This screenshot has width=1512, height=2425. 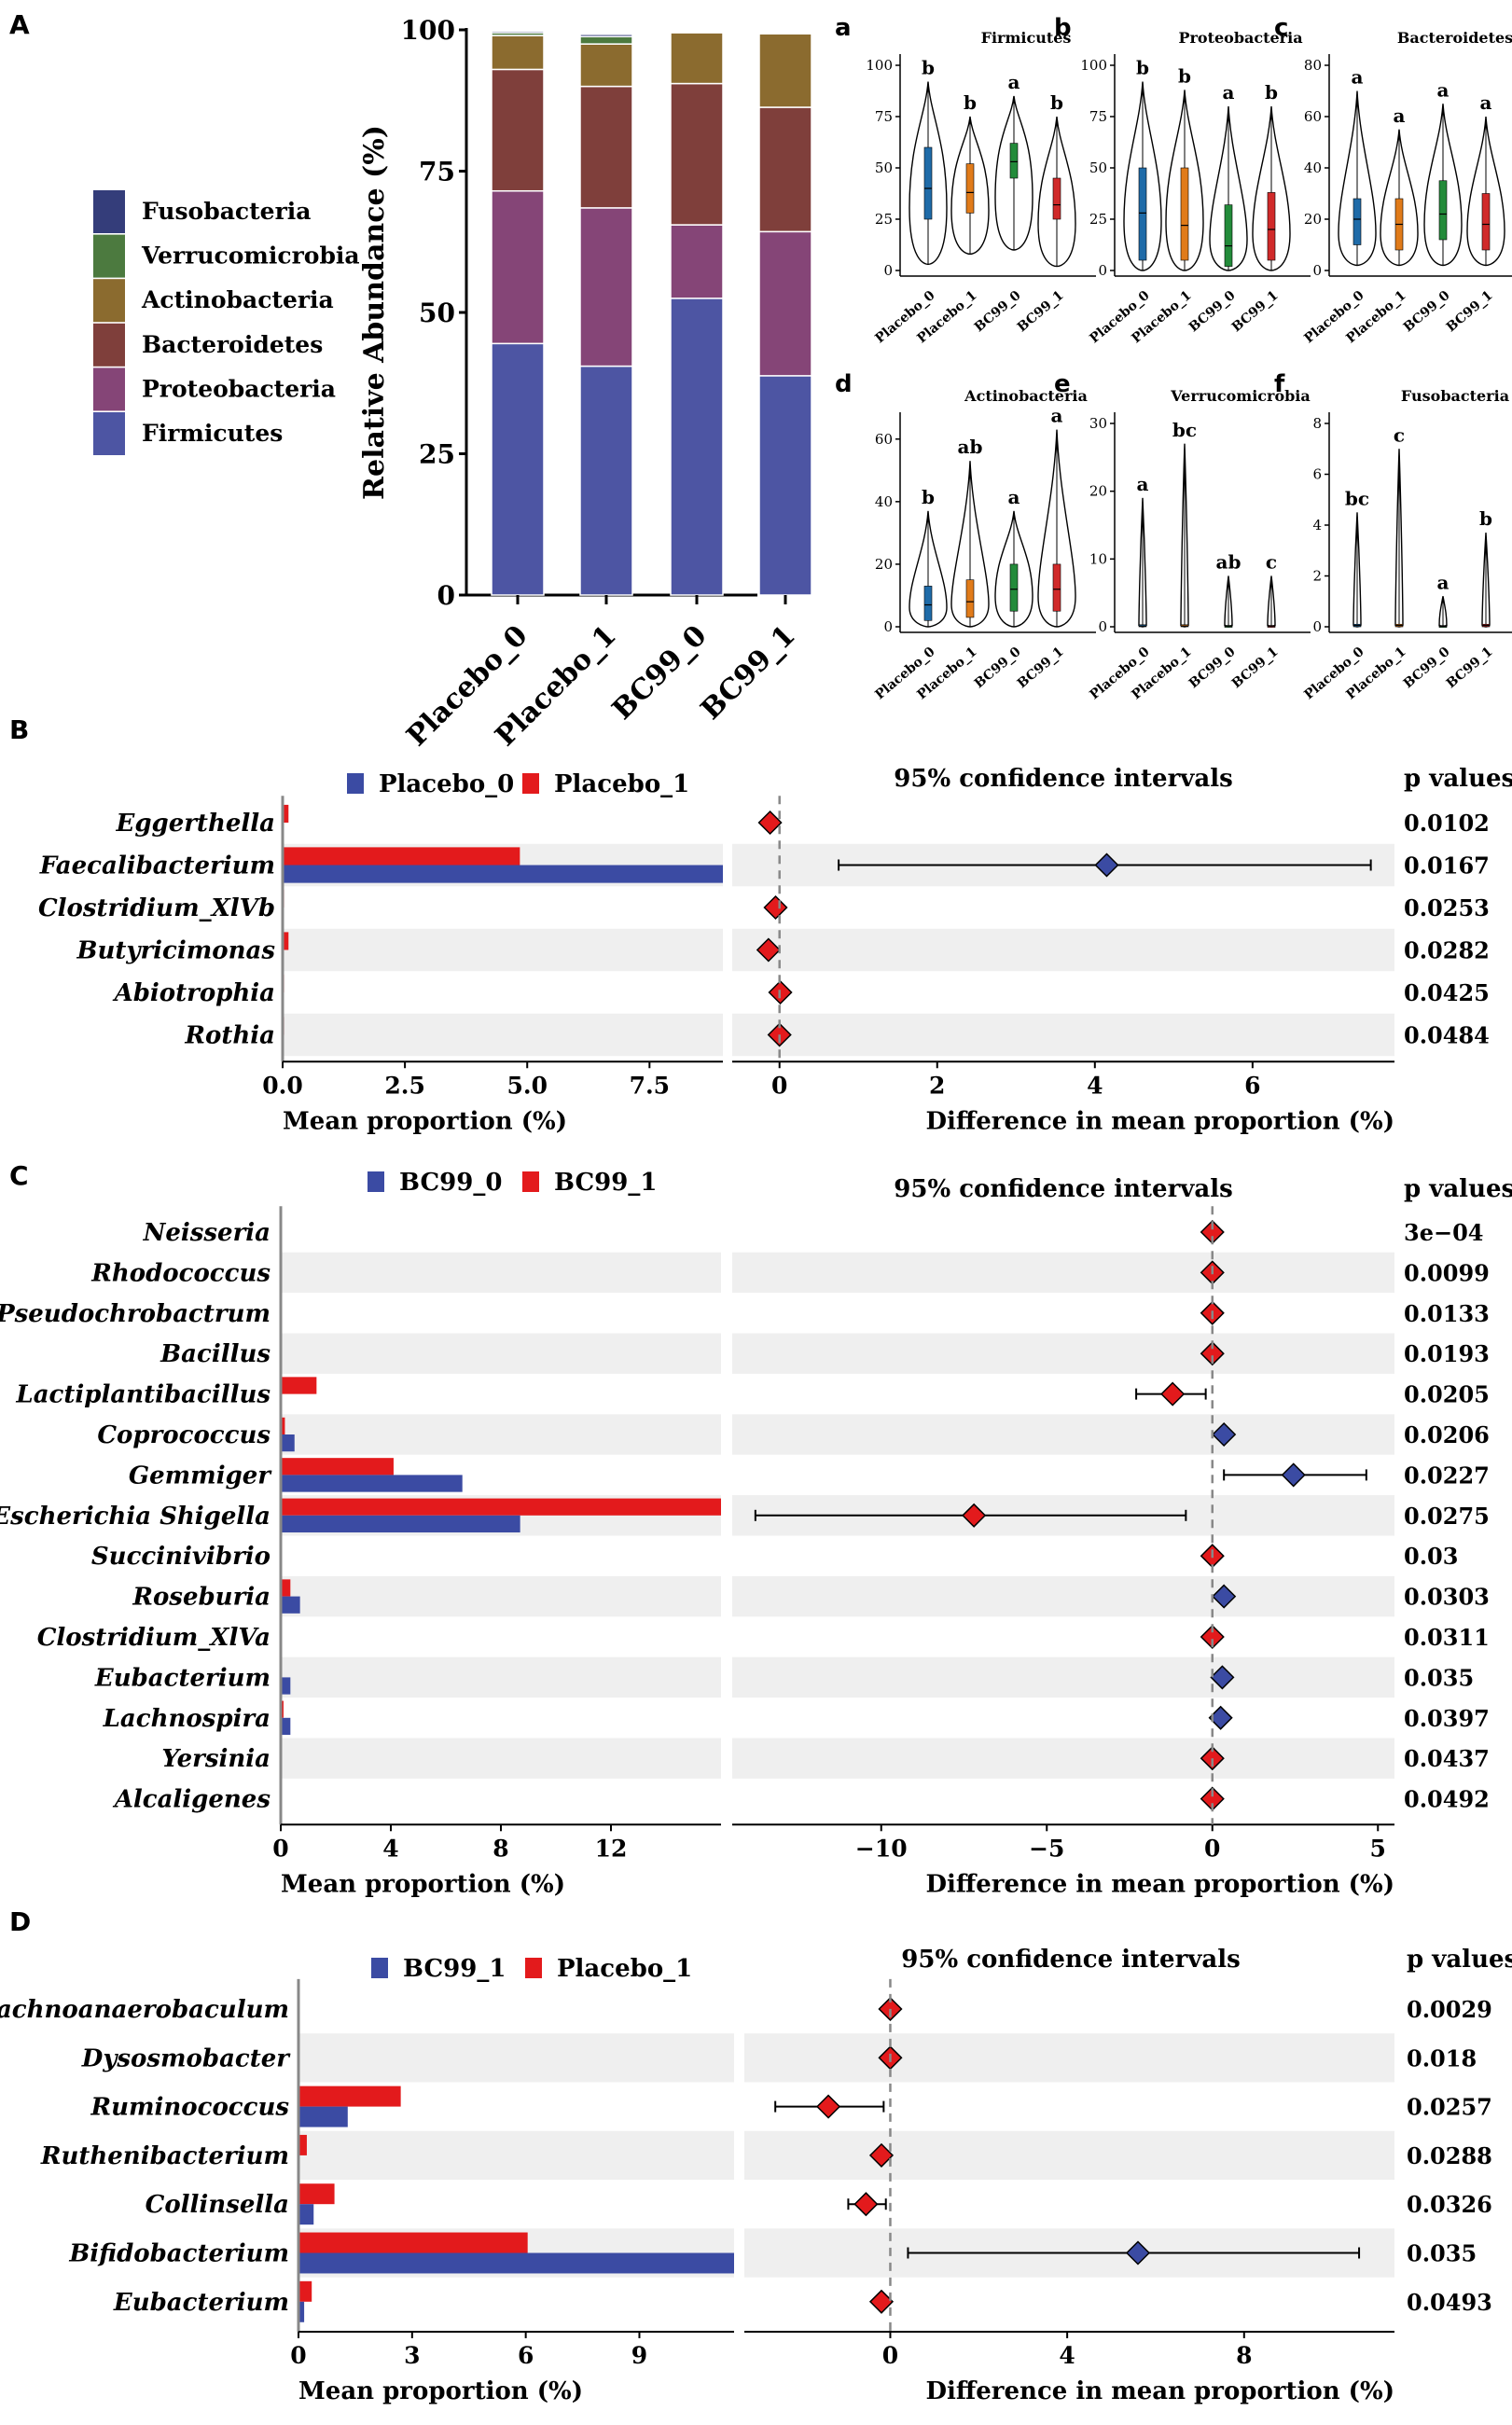 What do you see at coordinates (1279, 384) in the screenshot?
I see `violin-panel-letter: f` at bounding box center [1279, 384].